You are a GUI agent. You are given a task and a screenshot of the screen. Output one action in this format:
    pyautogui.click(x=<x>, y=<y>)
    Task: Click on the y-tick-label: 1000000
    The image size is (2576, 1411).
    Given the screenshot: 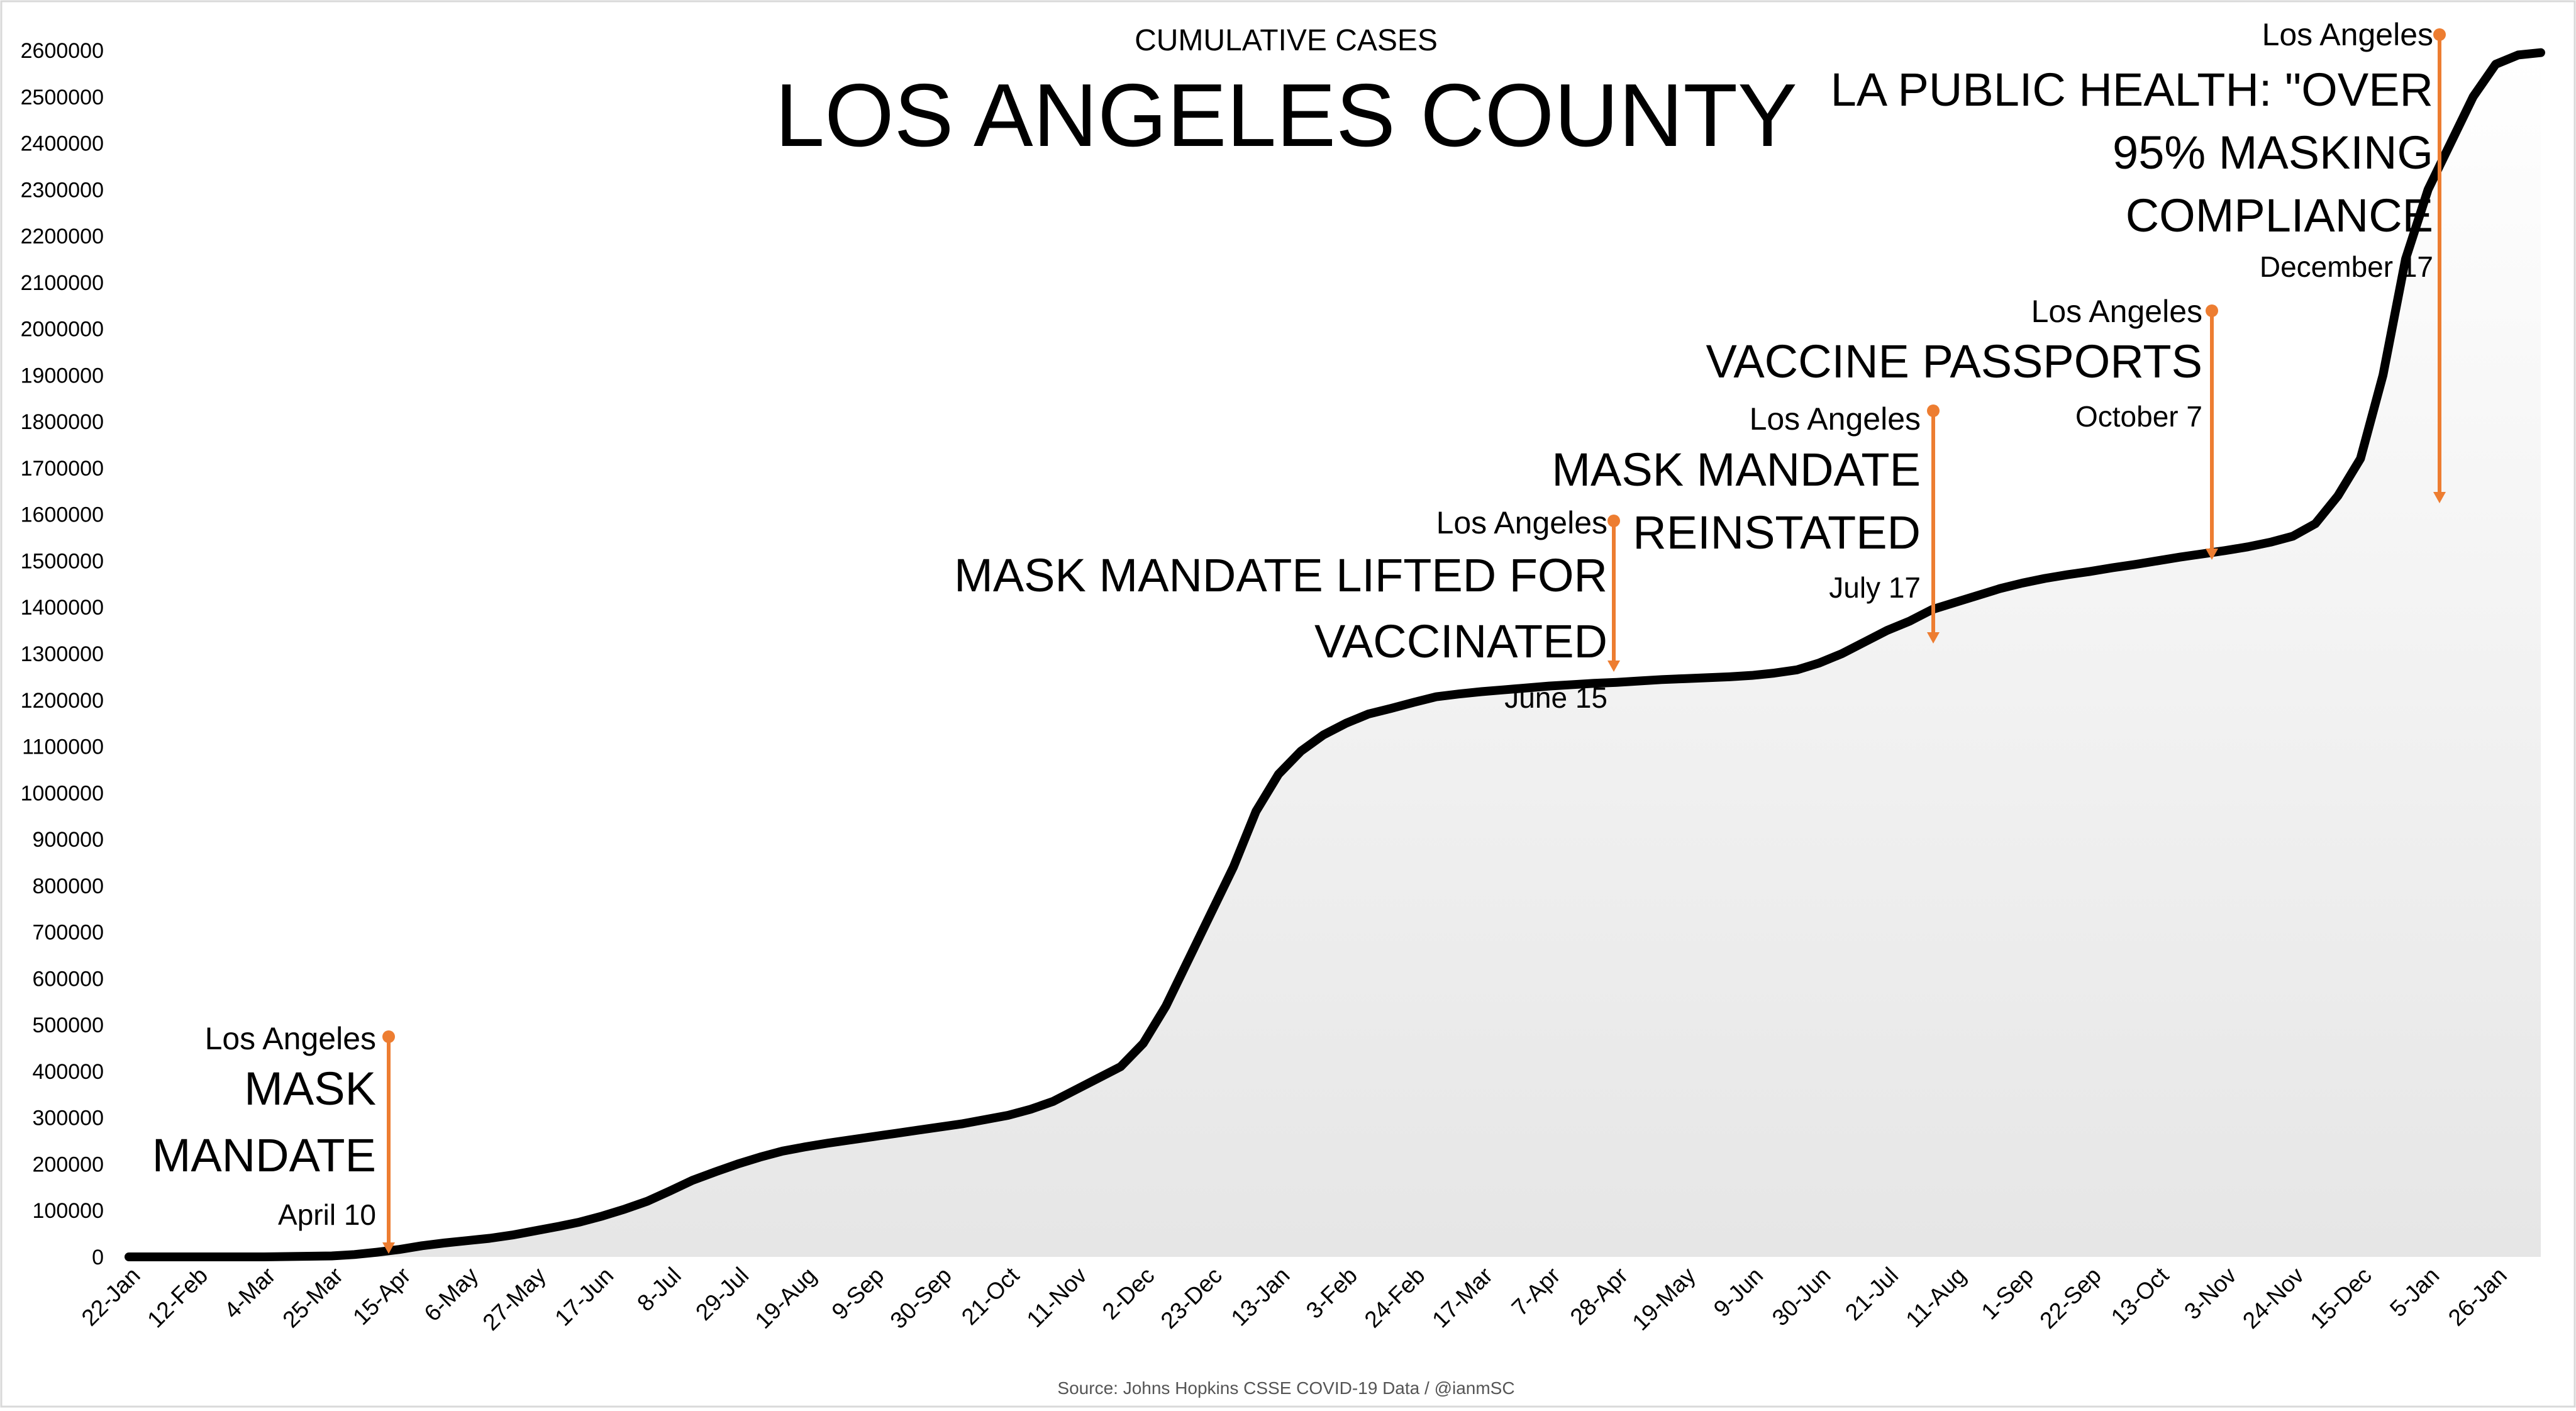 What is the action you would take?
    pyautogui.click(x=62, y=793)
    